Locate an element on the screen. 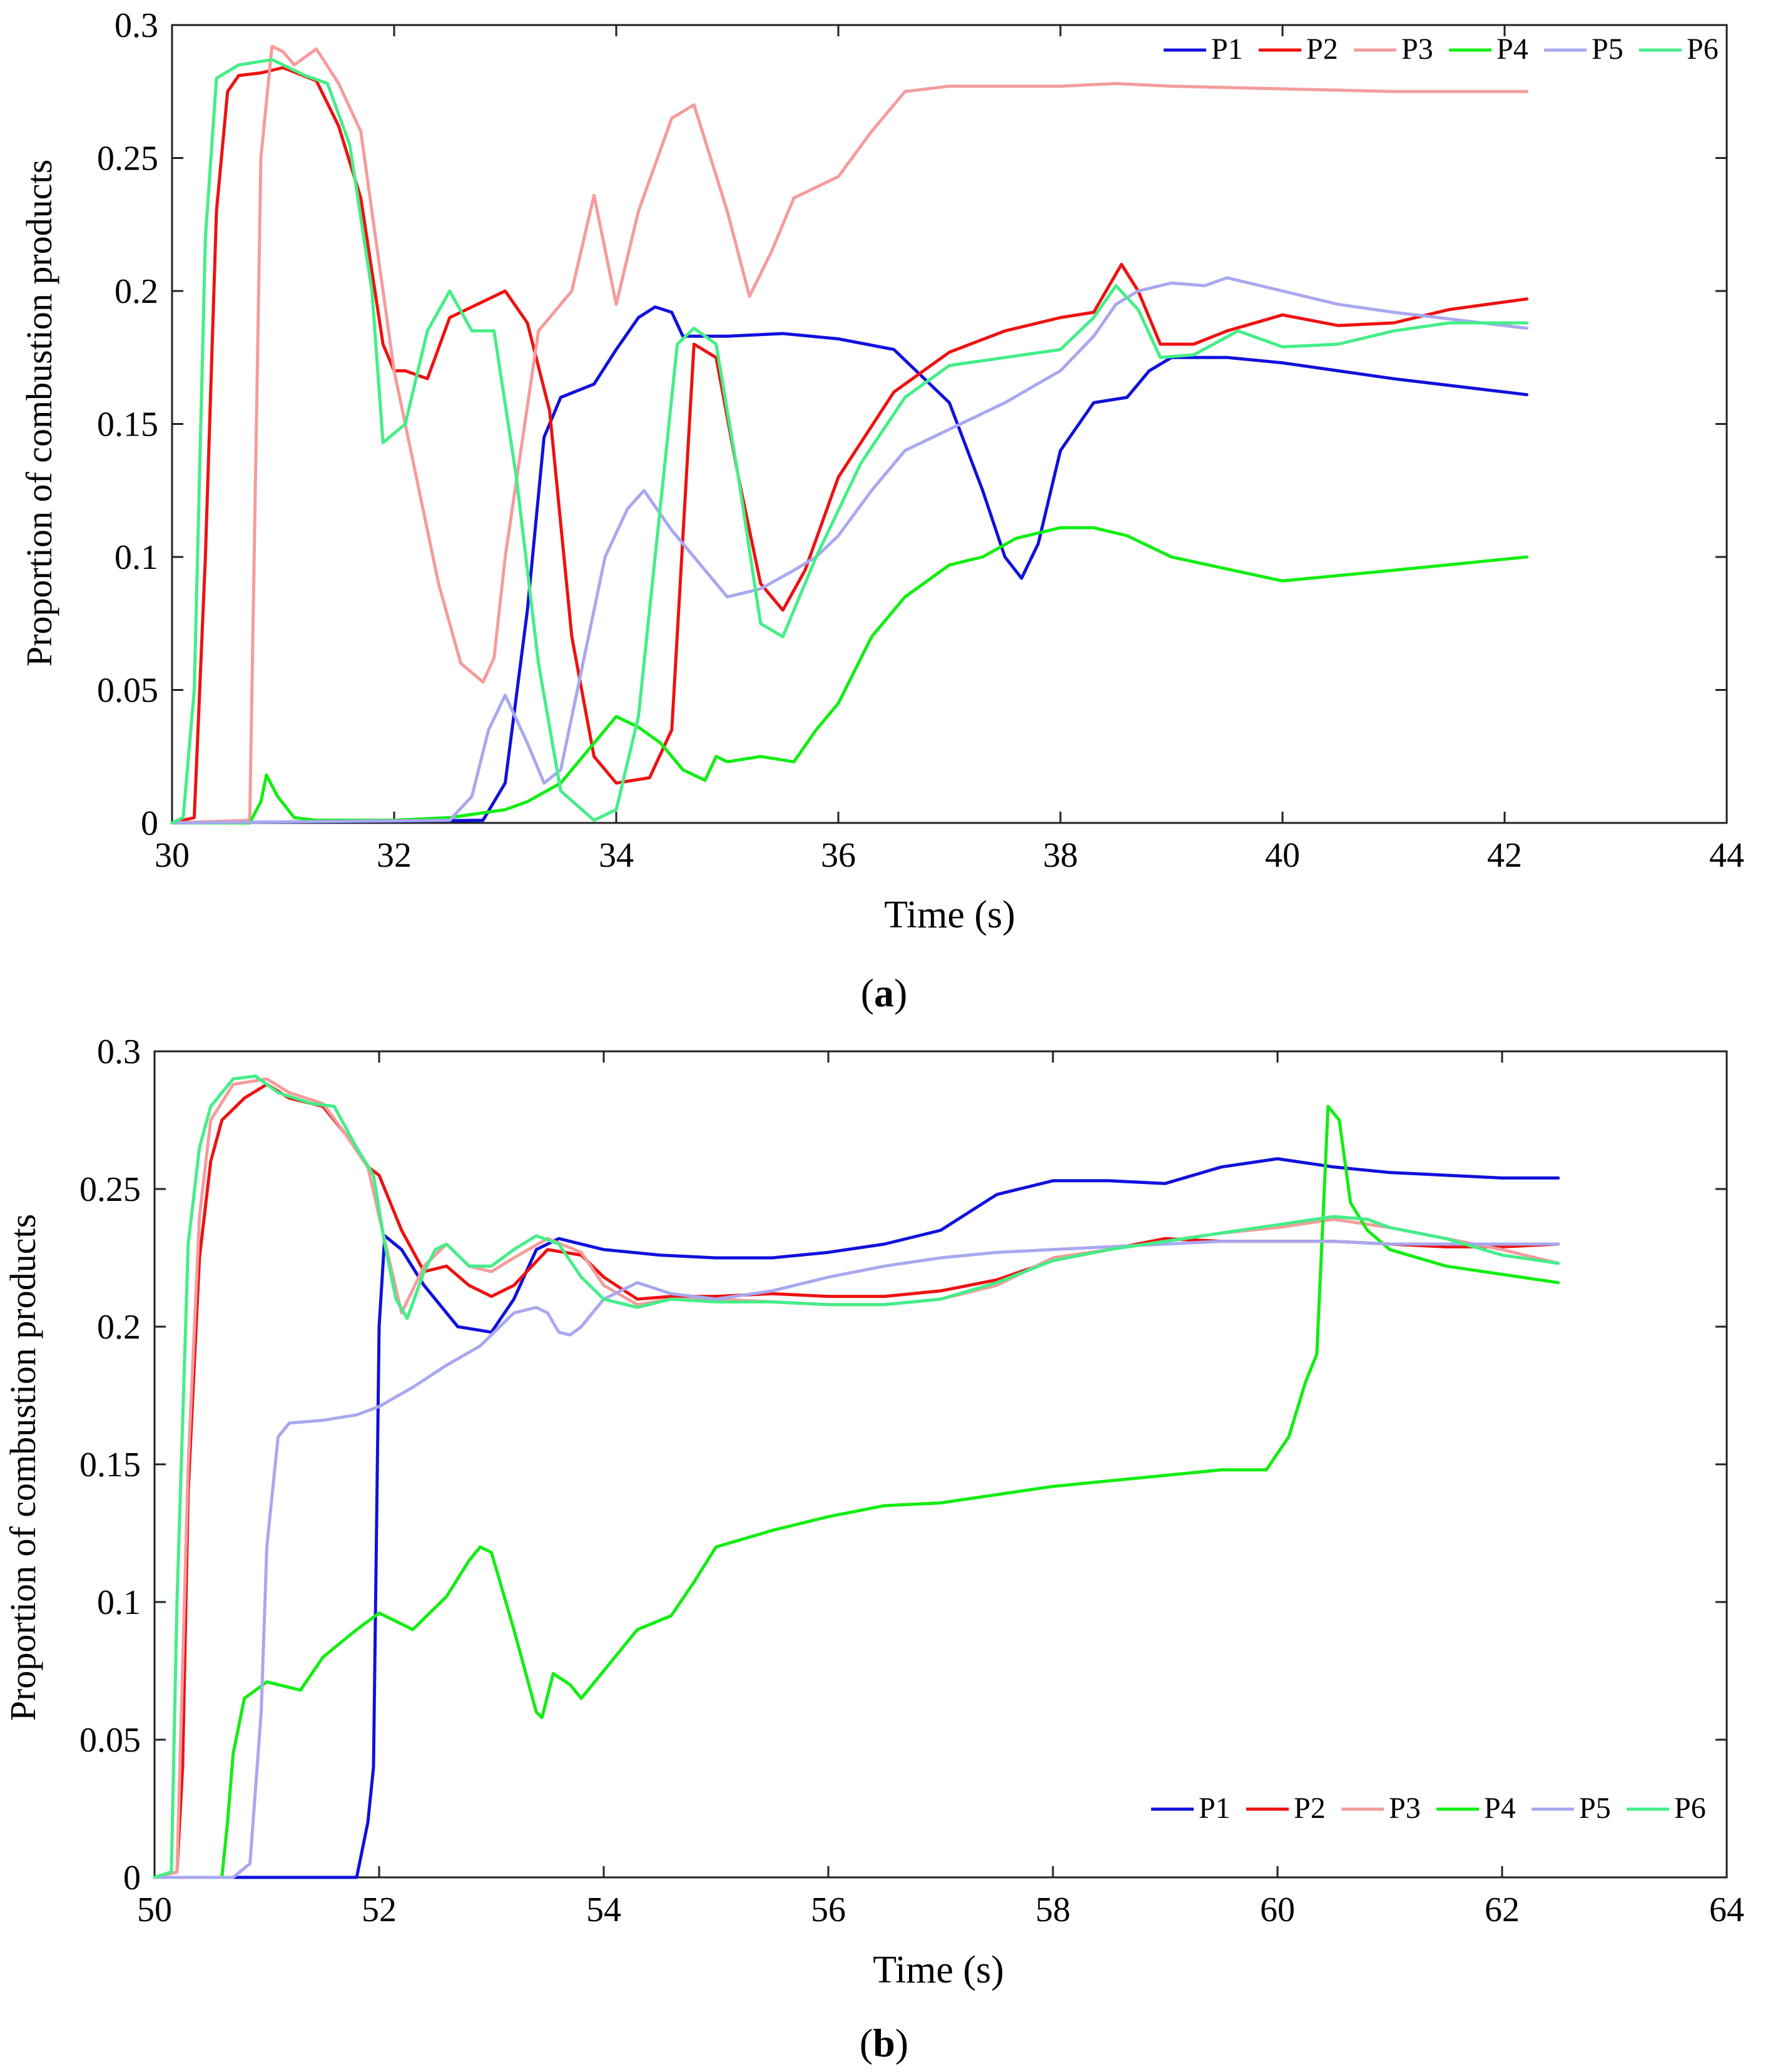  panel-letter: b is located at coordinates (884, 2043).